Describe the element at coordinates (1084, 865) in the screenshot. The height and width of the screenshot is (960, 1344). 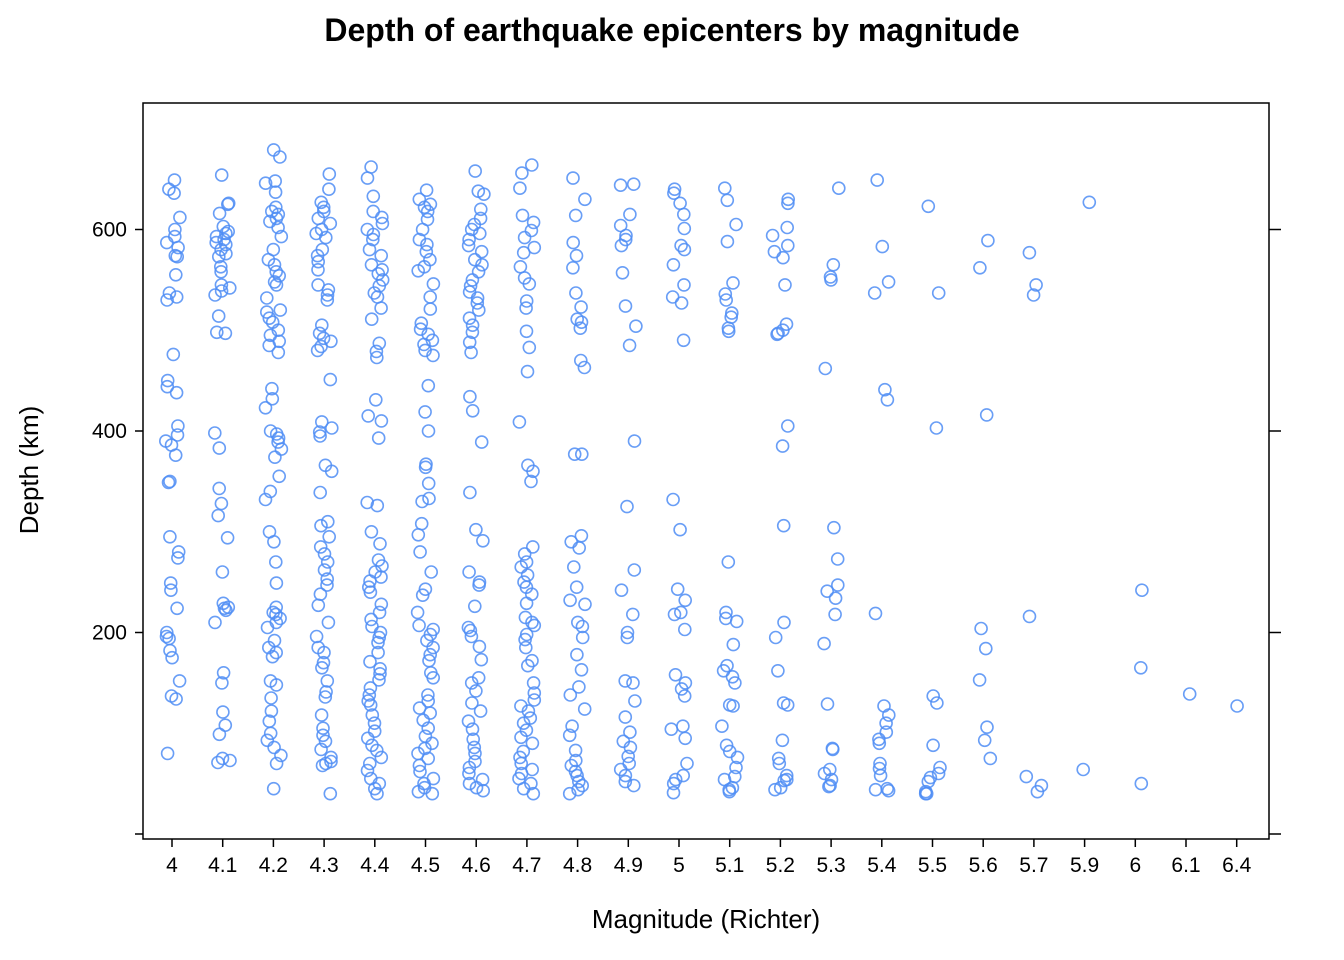
I see `x-tick-label: 5.9` at that location.